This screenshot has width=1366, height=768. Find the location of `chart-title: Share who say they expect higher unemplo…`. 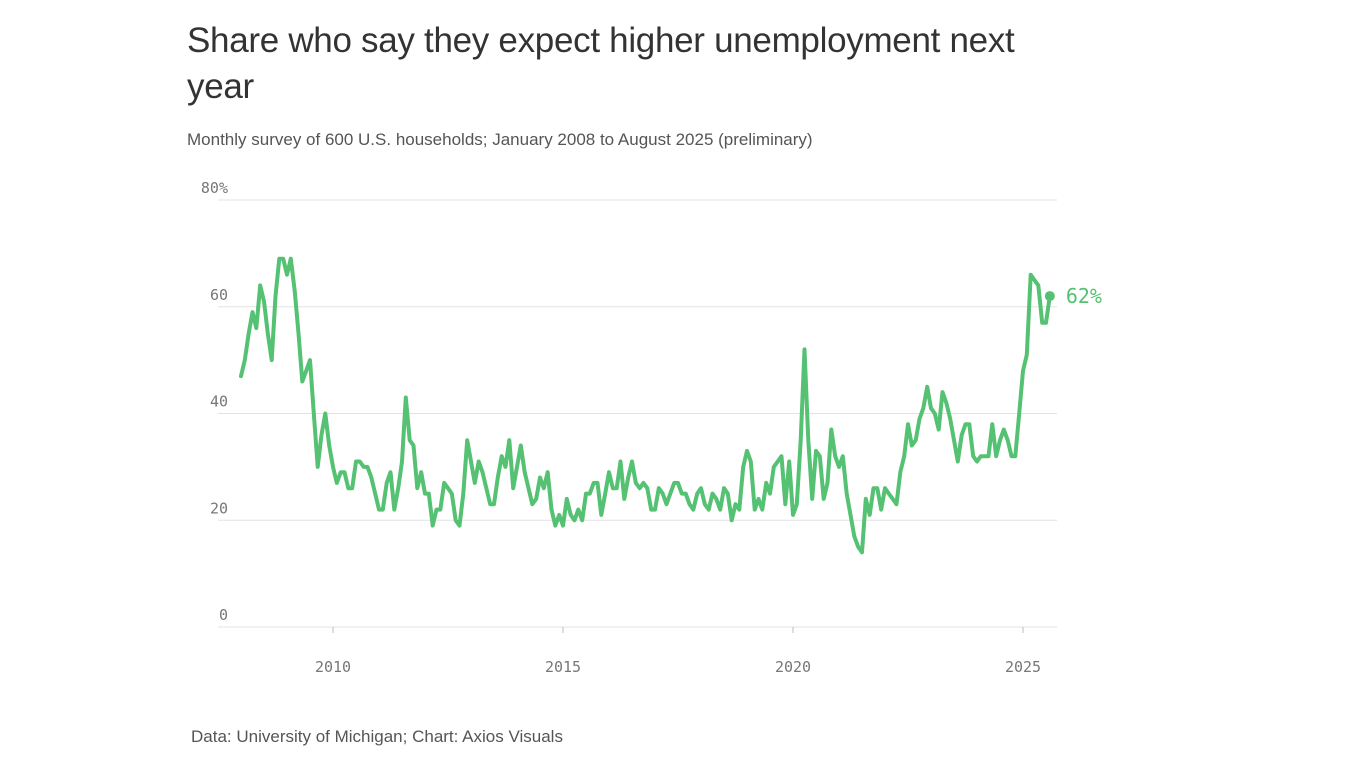

chart-title: Share who say they expect higher unemplo… is located at coordinates (601, 63).